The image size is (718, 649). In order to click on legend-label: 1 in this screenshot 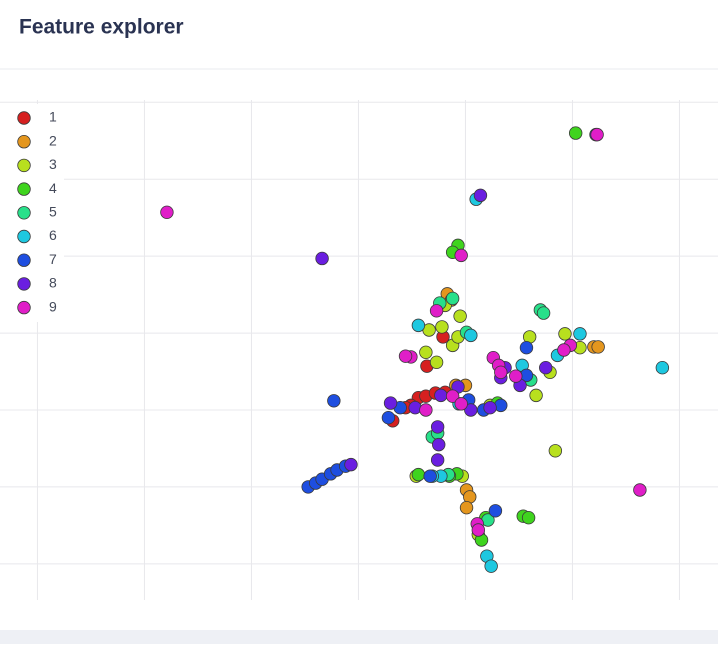, I will do `click(53, 117)`.